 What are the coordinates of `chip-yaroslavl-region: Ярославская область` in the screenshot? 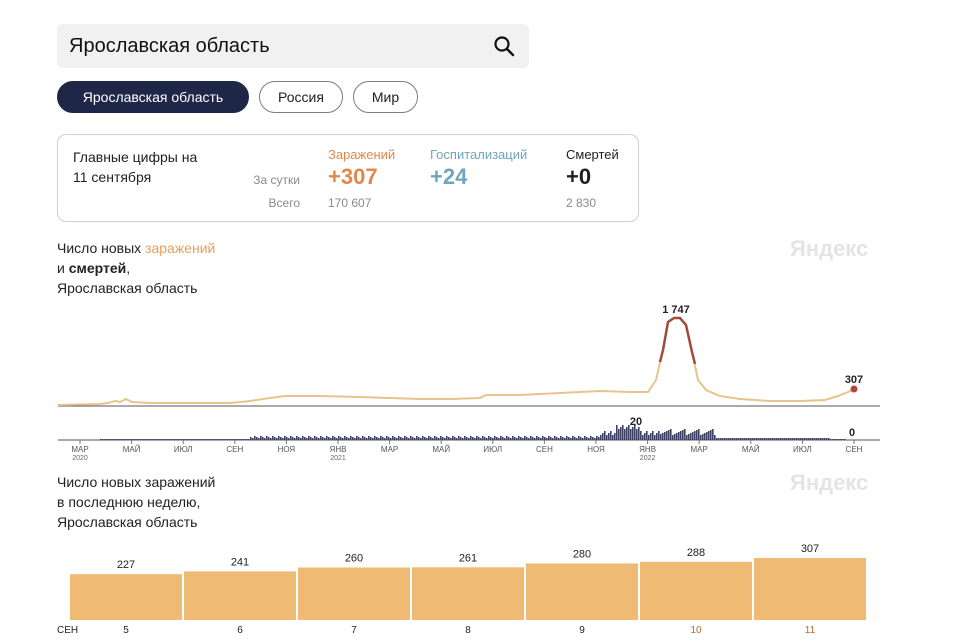 It's located at (153, 97).